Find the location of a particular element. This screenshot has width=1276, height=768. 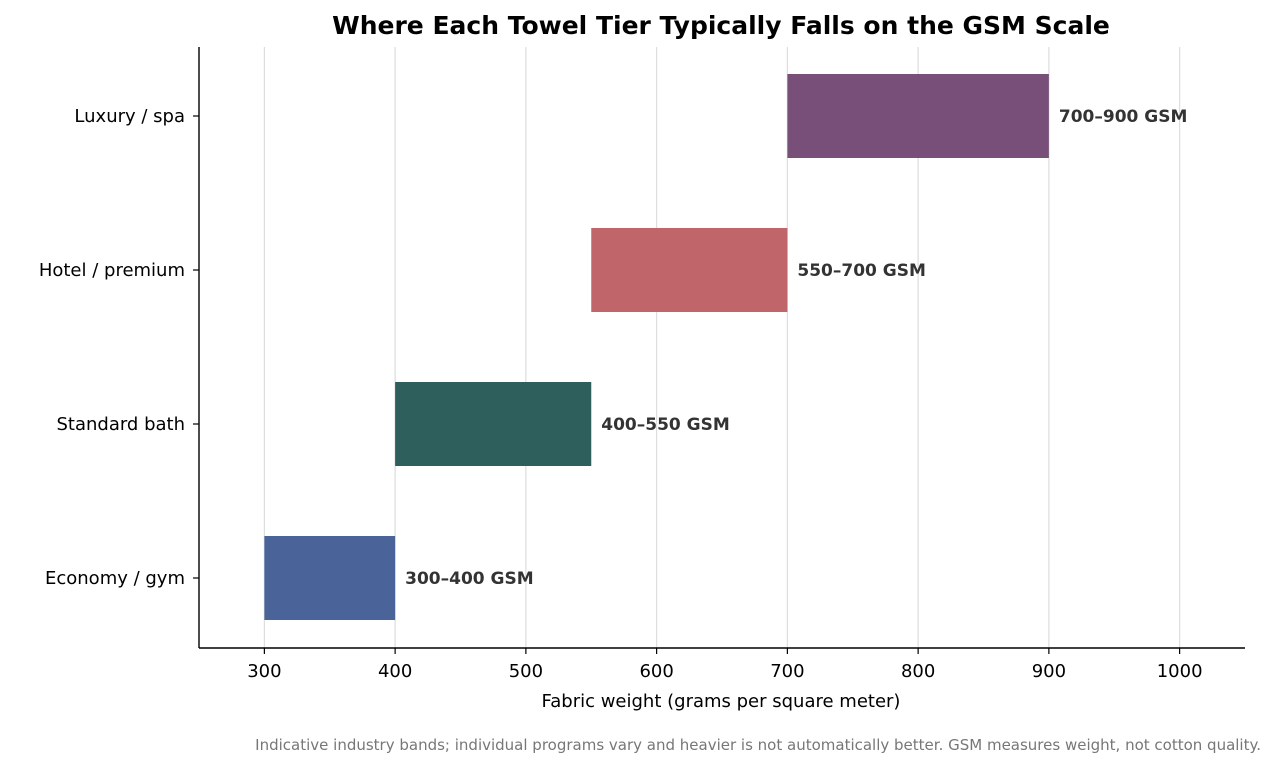

y-tick-label-hotel-premium: Hotel / premium is located at coordinates (112, 270).